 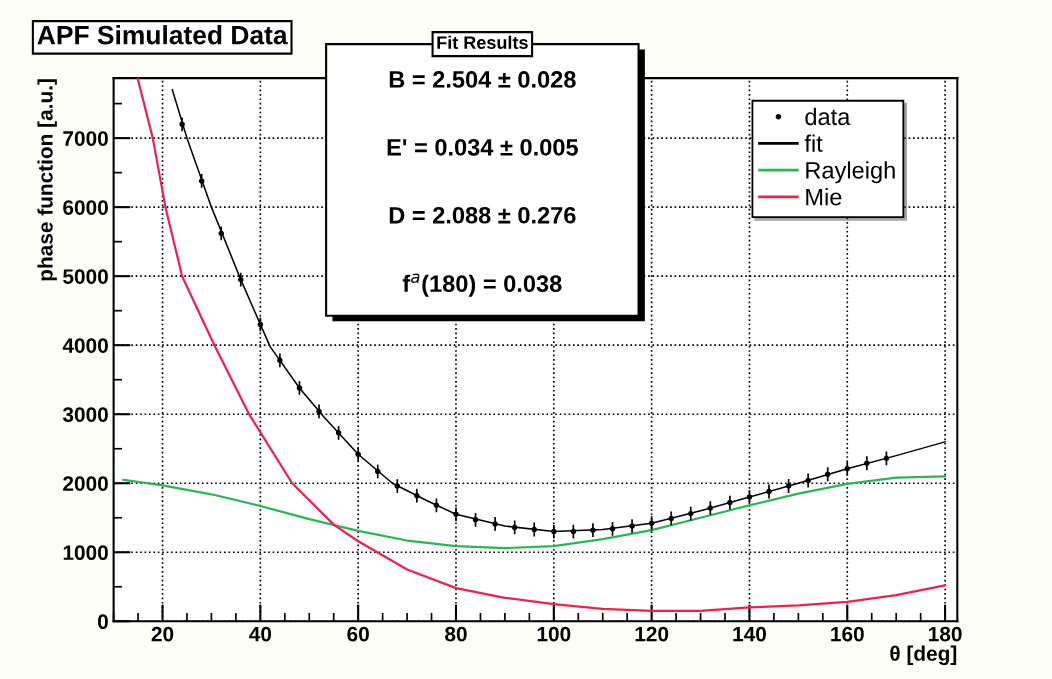 I want to click on x-axis-title: θ [deg], so click(x=923, y=655).